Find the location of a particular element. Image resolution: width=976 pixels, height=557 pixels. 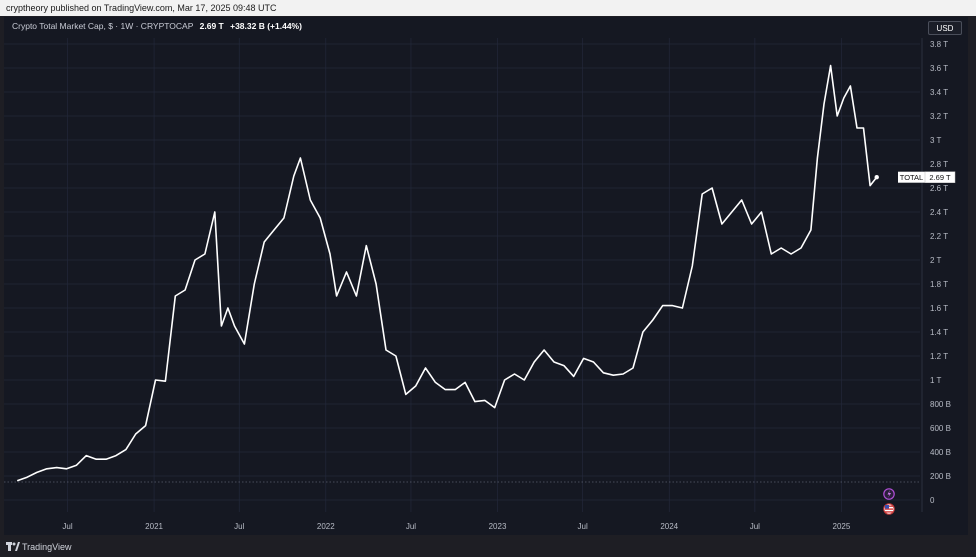

last-label-name-box is located at coordinates (911, 177).